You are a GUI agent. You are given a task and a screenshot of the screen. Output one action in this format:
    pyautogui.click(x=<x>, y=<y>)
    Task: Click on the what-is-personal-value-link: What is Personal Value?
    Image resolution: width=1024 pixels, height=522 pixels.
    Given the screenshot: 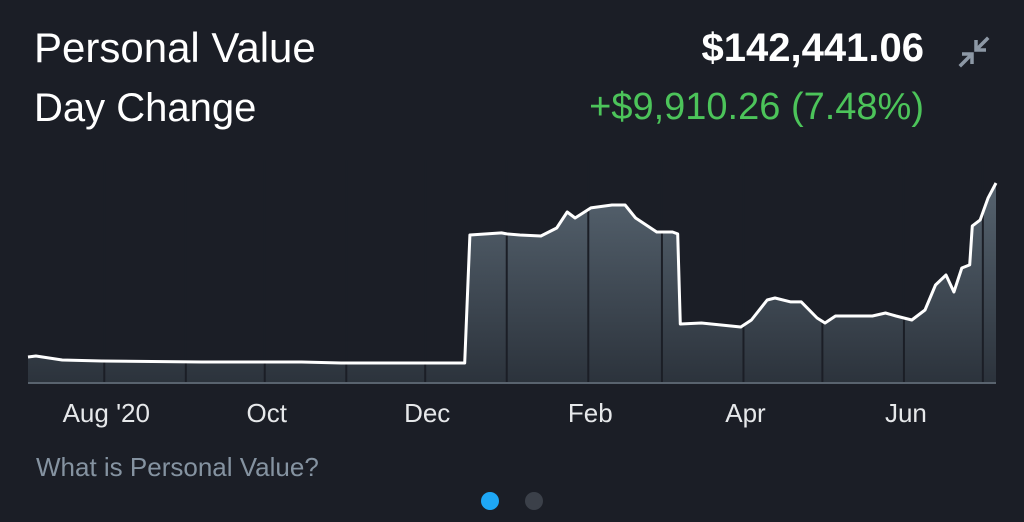 What is the action you would take?
    pyautogui.click(x=177, y=467)
    